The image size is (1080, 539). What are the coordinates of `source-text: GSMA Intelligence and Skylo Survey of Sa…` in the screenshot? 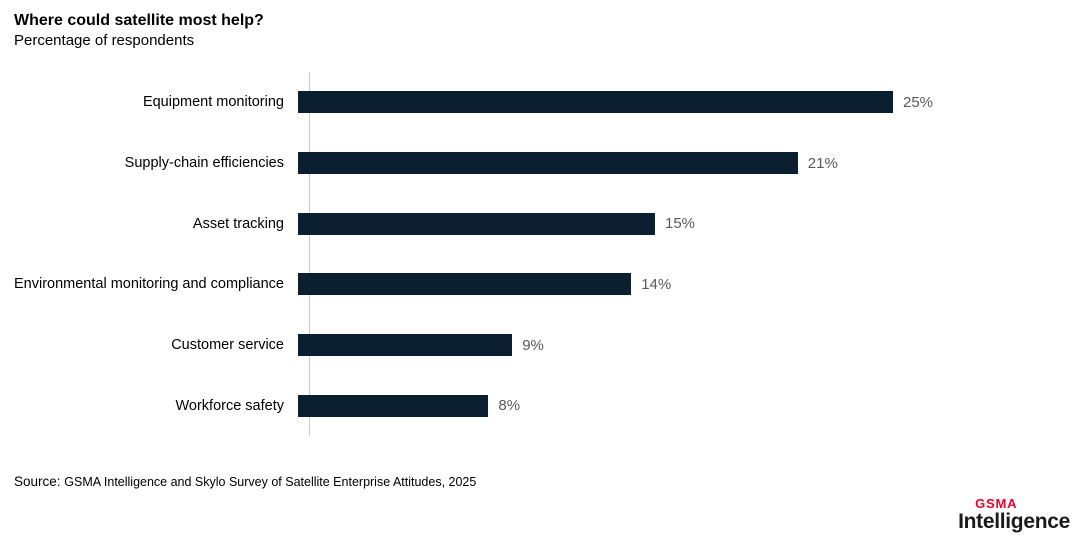 It's located at (270, 482).